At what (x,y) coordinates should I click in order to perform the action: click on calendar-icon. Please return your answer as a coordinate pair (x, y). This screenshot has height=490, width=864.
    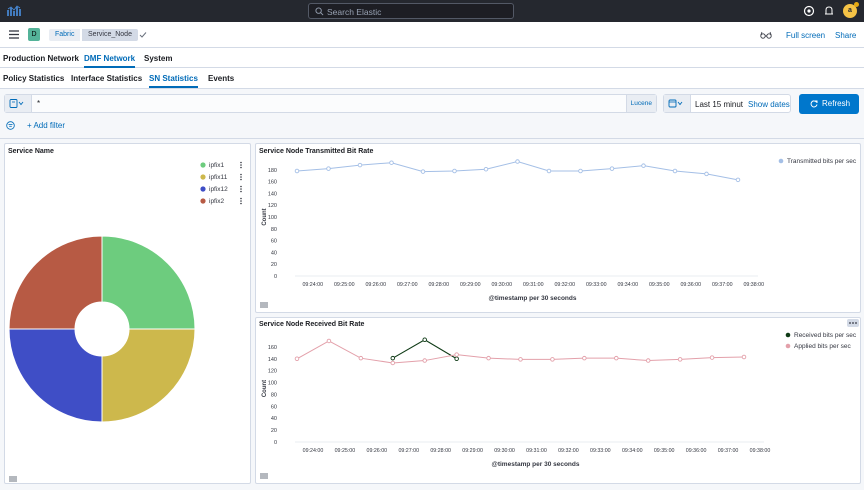
    Looking at the image, I should click on (675, 103).